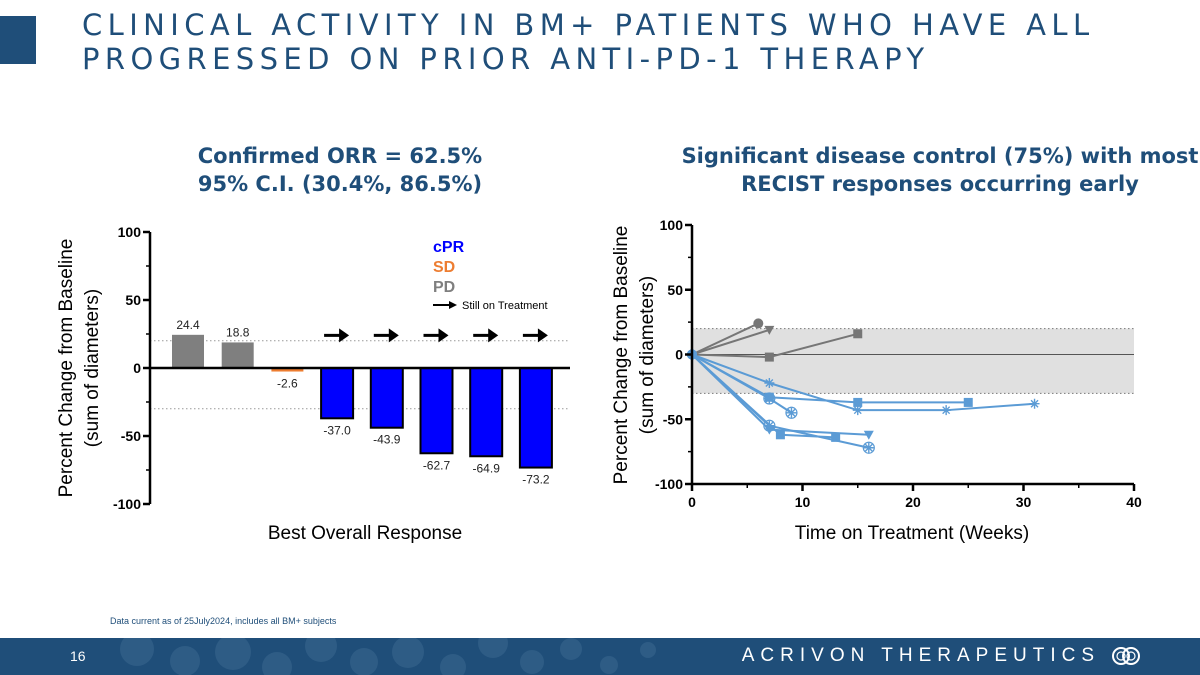  Describe the element at coordinates (803, 502) in the screenshot. I see `spider-x-tick-label: 10` at that location.